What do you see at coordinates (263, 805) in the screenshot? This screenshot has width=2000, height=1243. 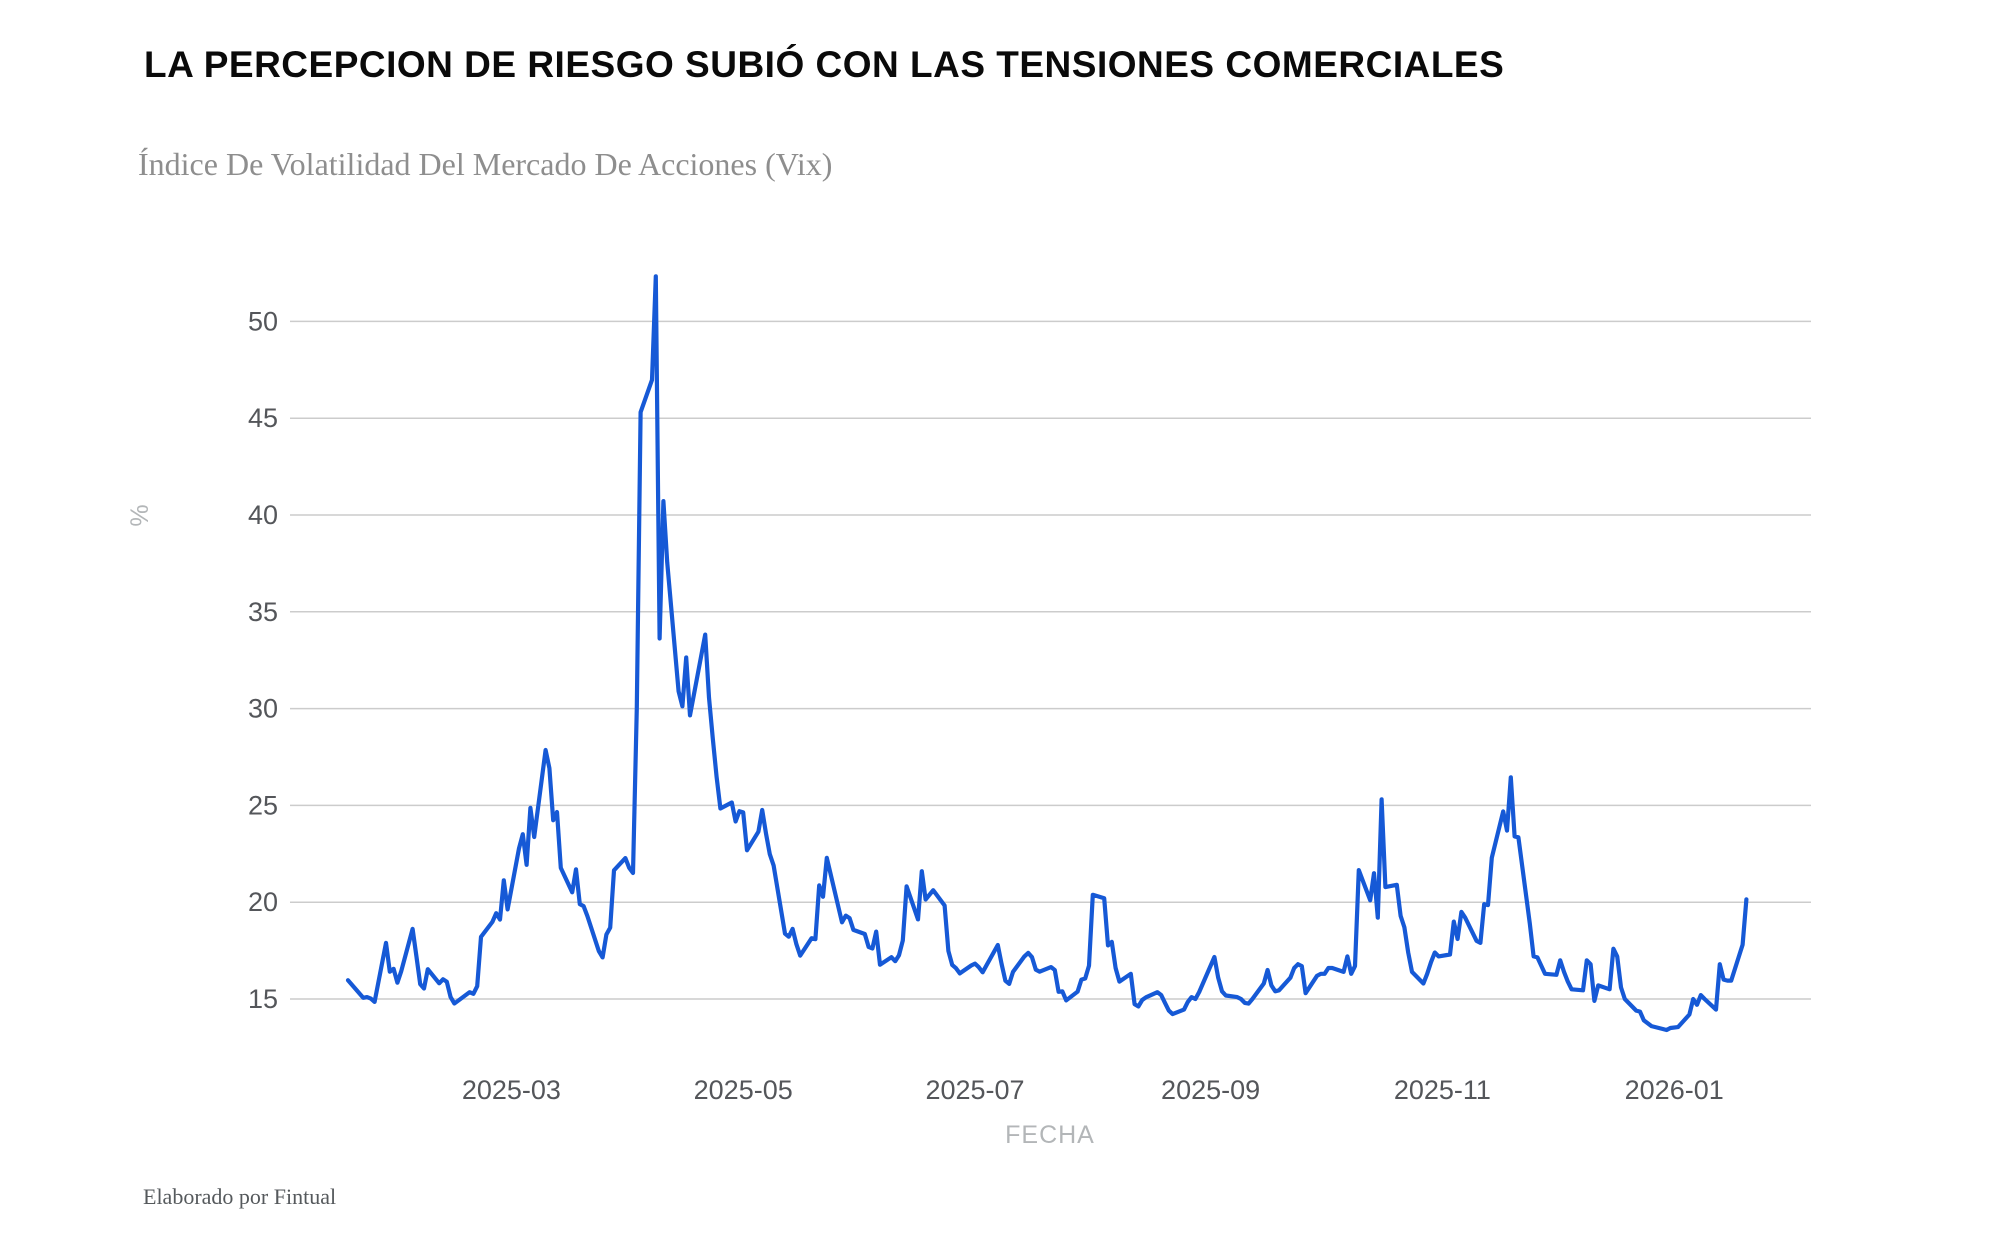 I see `y-tick-label: 25` at bounding box center [263, 805].